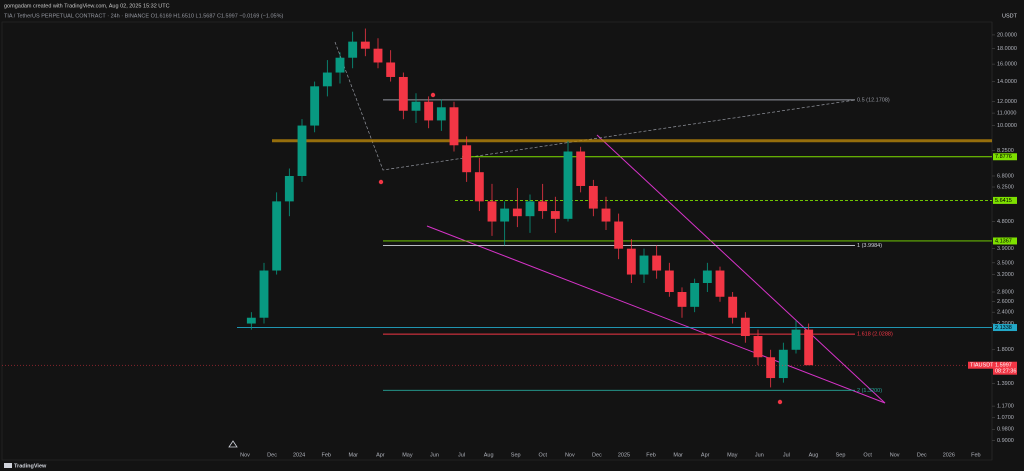  What do you see at coordinates (1006, 114) in the screenshot?
I see `y-tick-label: 11.0000` at bounding box center [1006, 114].